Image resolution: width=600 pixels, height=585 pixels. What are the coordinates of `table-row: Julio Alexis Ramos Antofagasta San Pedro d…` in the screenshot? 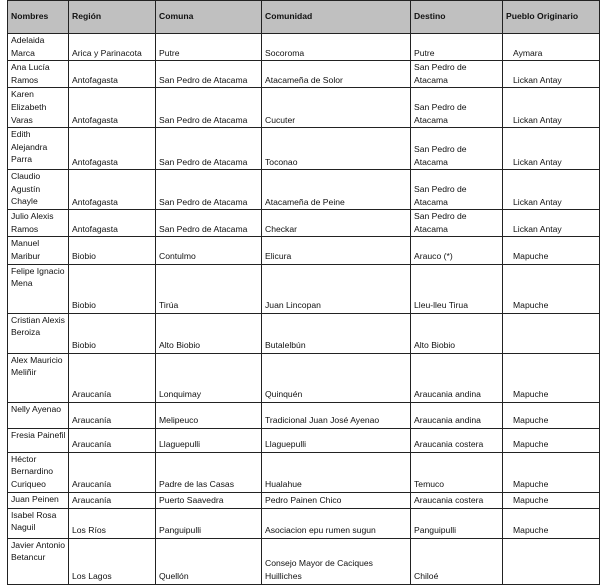 It's located at (303, 223).